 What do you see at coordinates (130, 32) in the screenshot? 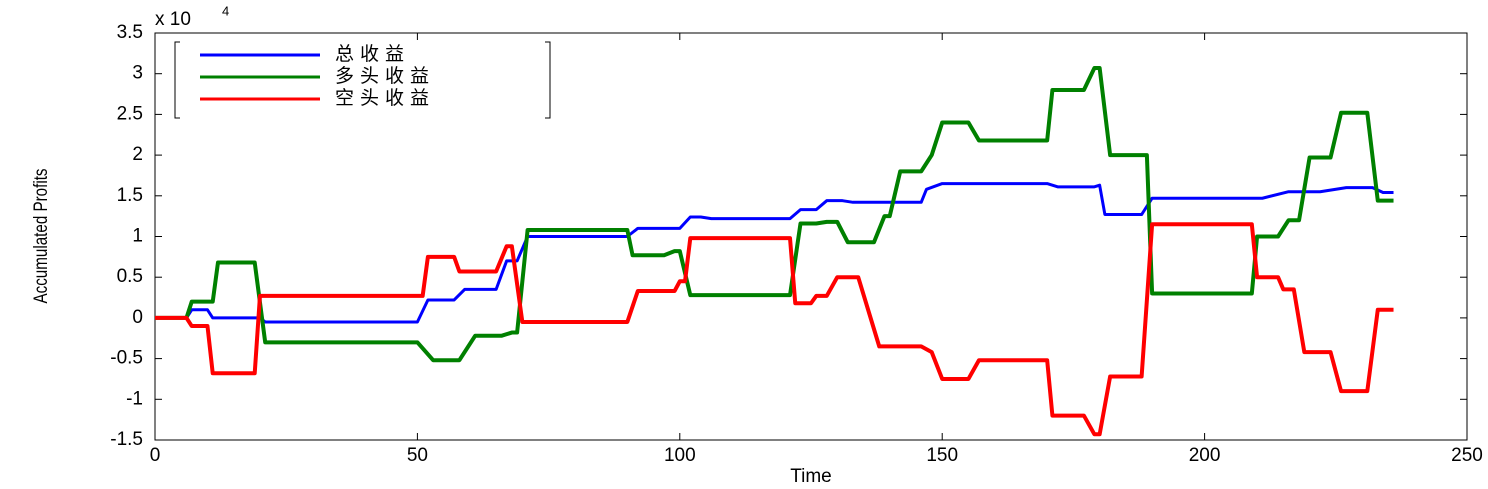
I see `y-tick-label: 3.5` at bounding box center [130, 32].